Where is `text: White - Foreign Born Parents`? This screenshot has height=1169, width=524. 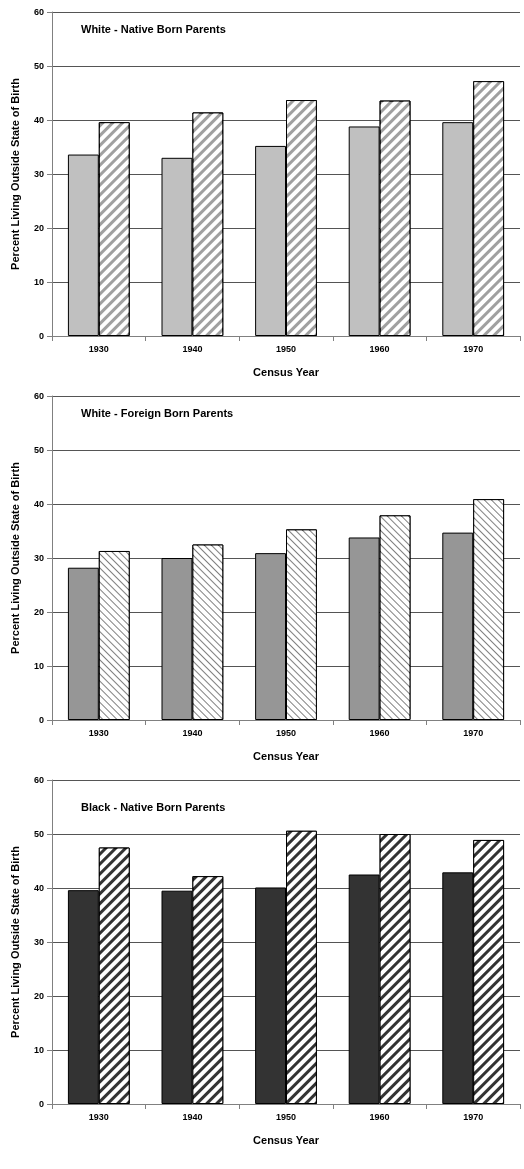
text: White - Foreign Born Parents is located at coordinates (157, 412).